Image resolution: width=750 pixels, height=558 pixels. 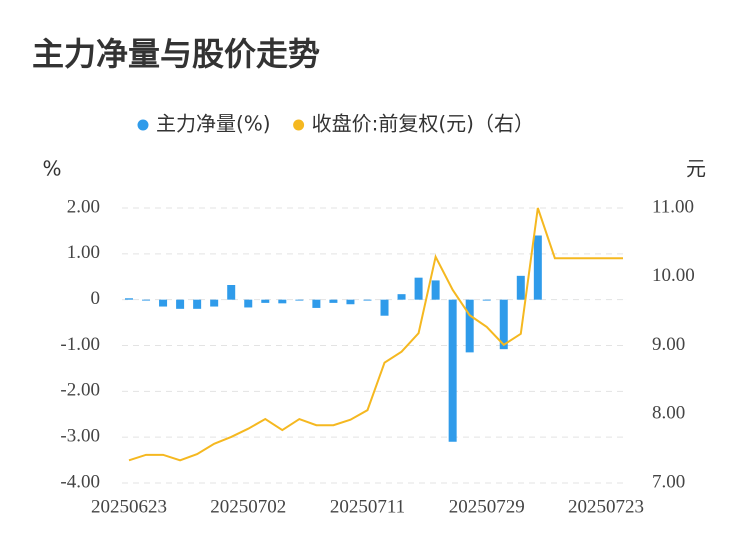 I want to click on y-tick-label: 1.00, so click(x=83, y=252).